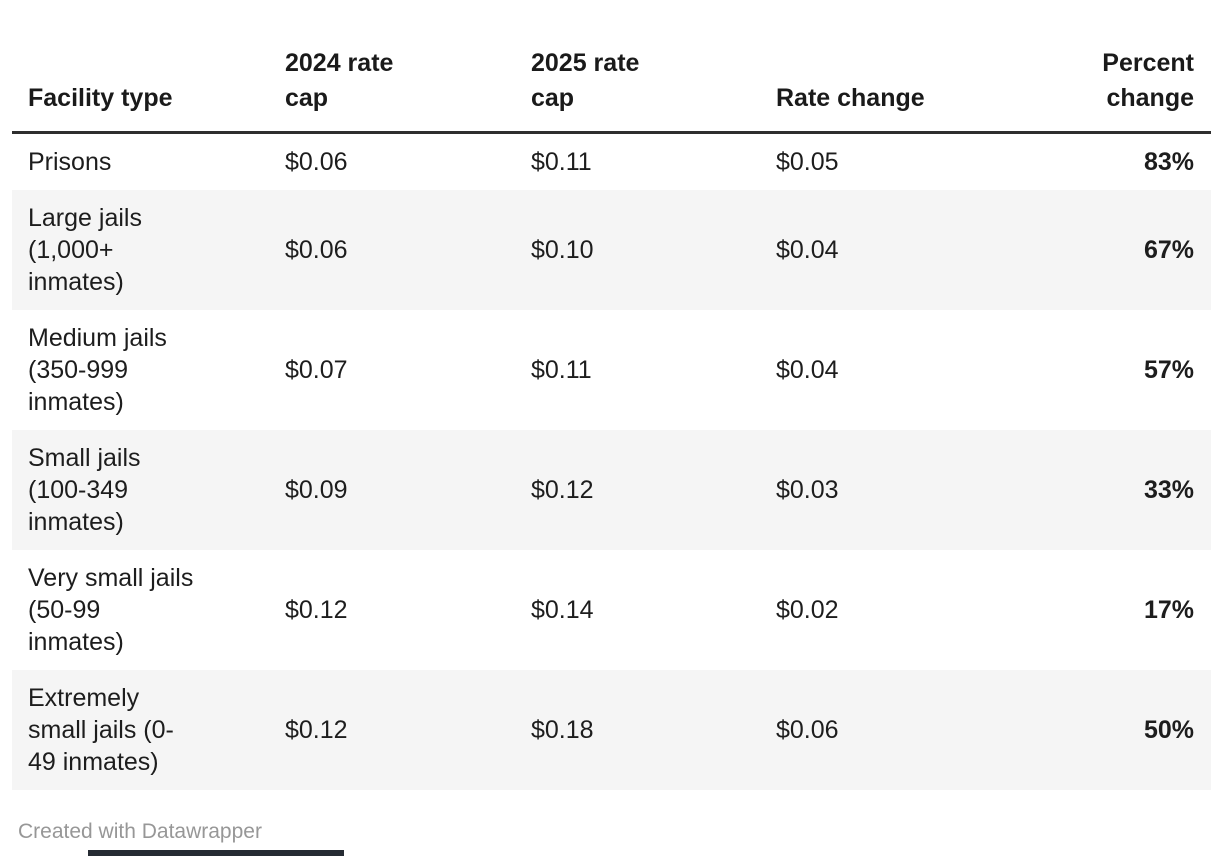  I want to click on column-header-rate-change: Rate change, so click(880, 67).